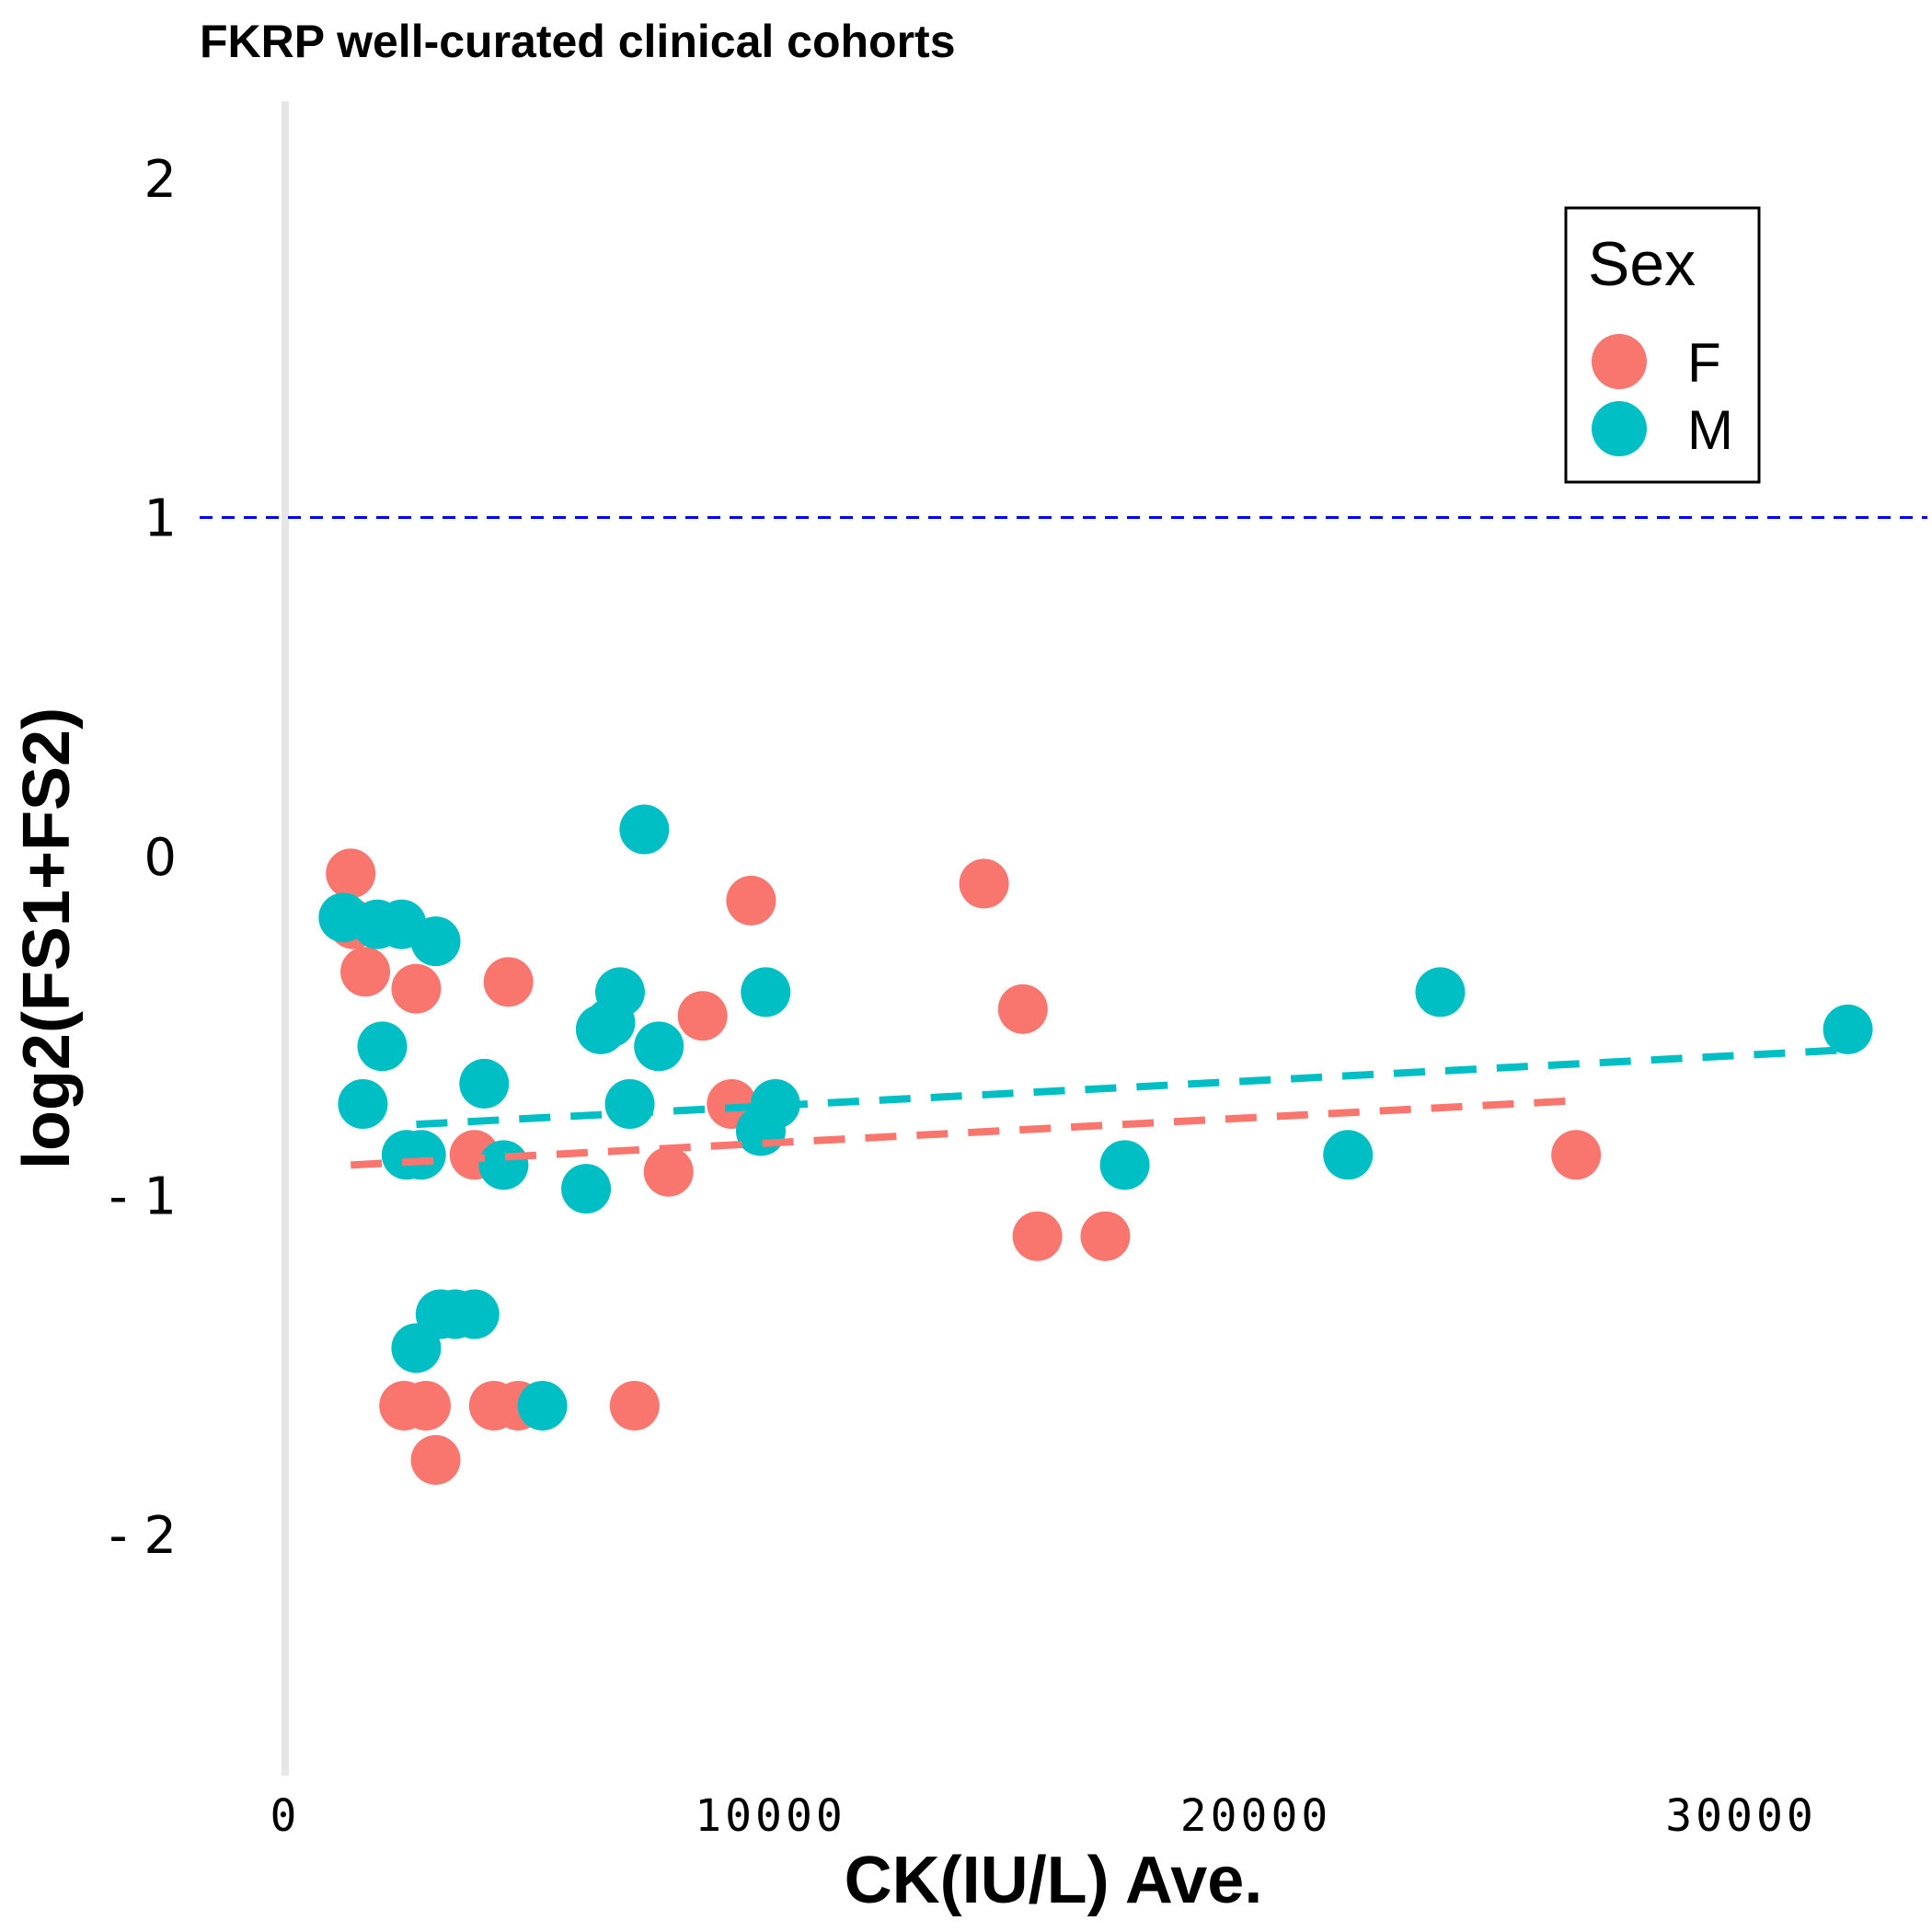  Describe the element at coordinates (143, 1536) in the screenshot. I see `y-tick-label: - 2` at that location.